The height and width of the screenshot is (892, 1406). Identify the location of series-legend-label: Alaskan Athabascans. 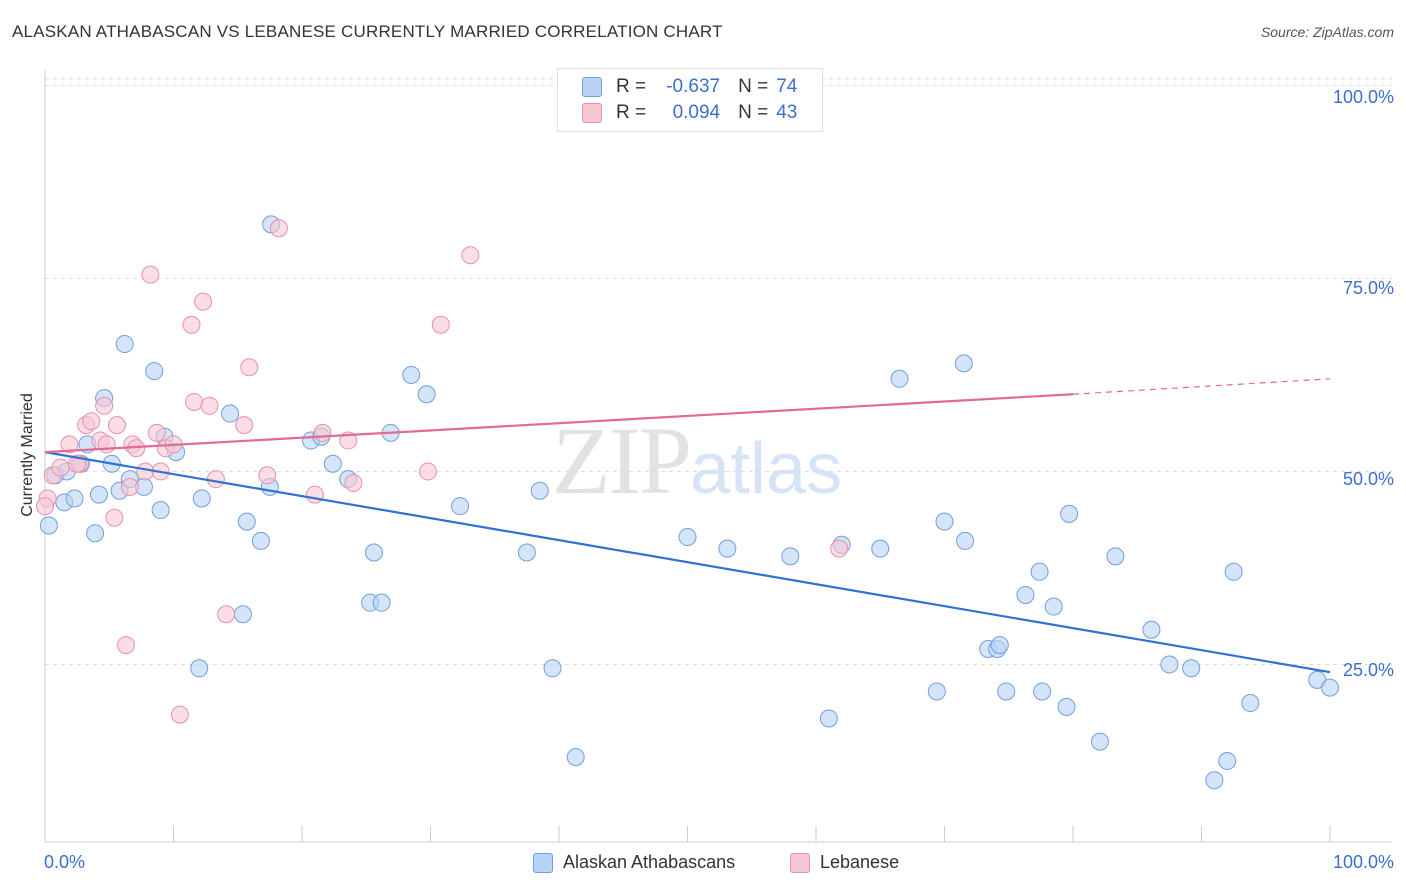
(649, 862).